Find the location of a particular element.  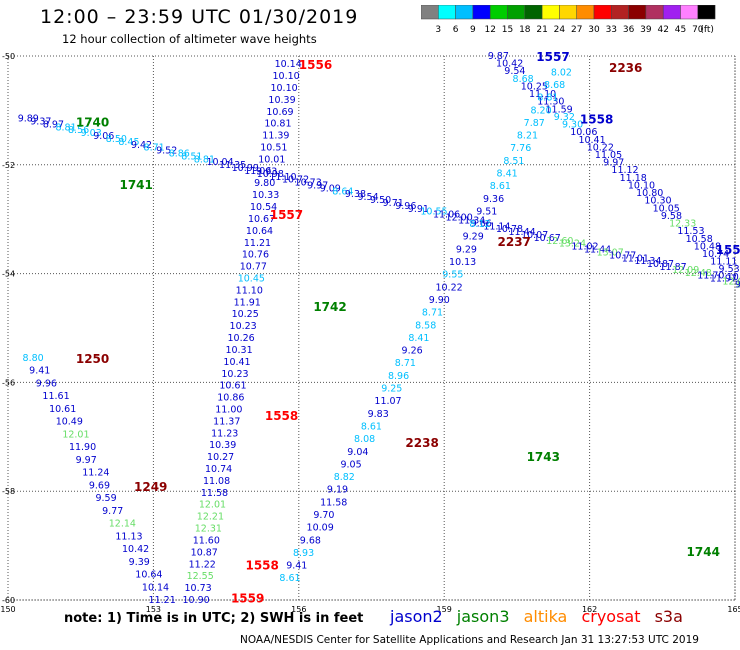

wave-height-value: 10.27 is located at coordinates (220, 457).